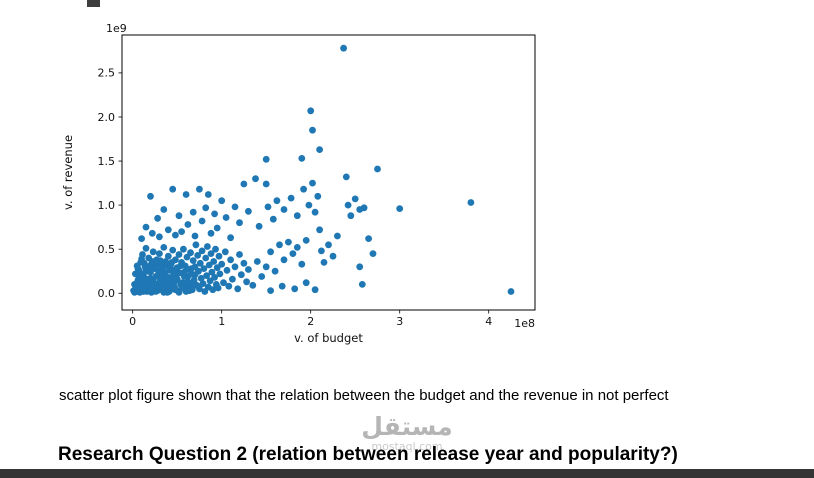 This screenshot has width=814, height=478. Describe the element at coordinates (310, 321) in the screenshot. I see `svg-text: 2` at that location.